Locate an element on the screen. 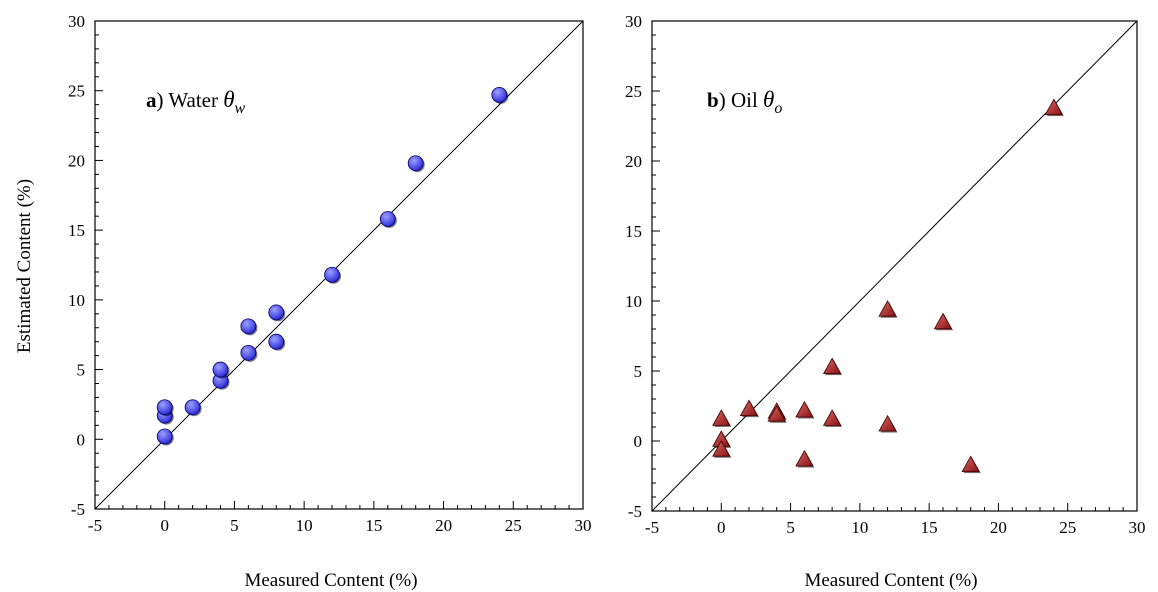 The image size is (1158, 592). panel-a-symbol: θ is located at coordinates (228, 99).